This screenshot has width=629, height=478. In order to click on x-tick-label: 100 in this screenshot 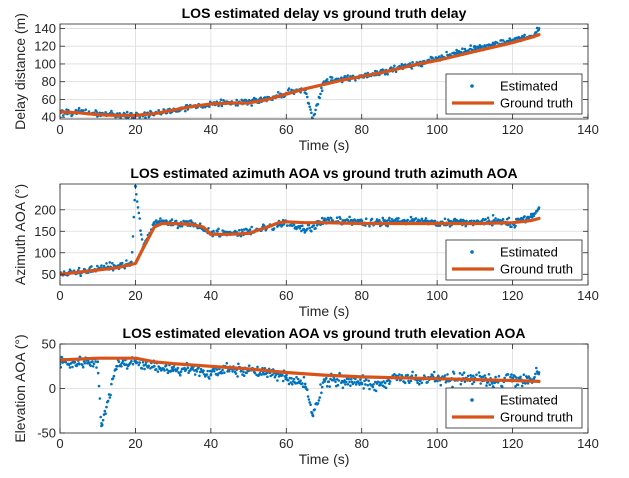, I will do `click(437, 443)`.